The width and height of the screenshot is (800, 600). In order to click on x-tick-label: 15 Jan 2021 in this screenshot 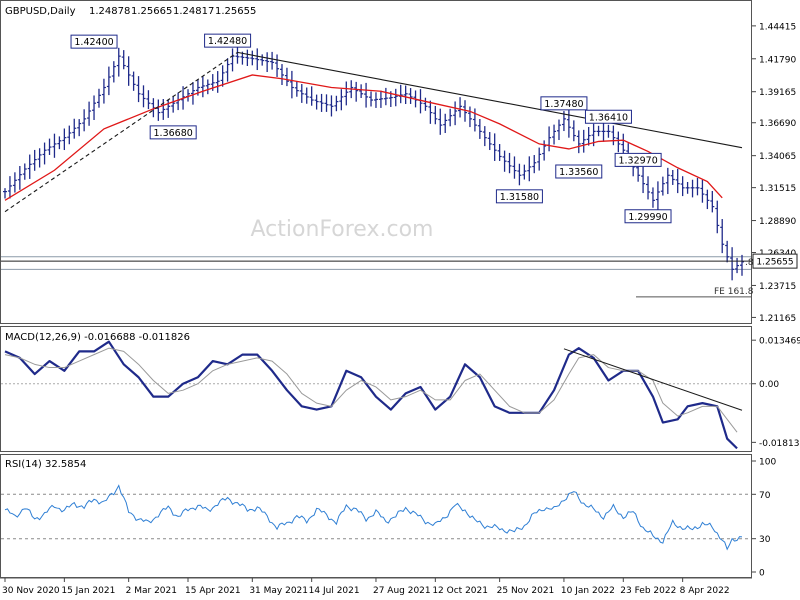, I will do `click(88, 591)`.